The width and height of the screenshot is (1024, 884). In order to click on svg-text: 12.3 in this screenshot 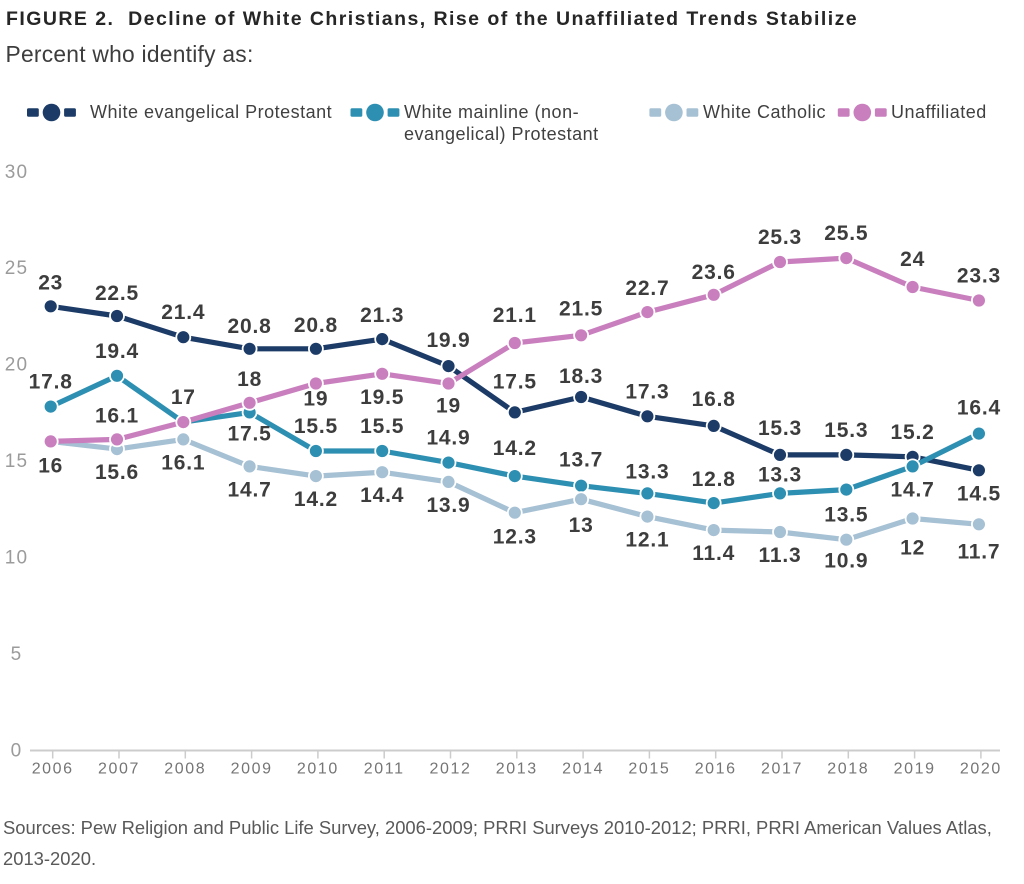, I will do `click(515, 537)`.